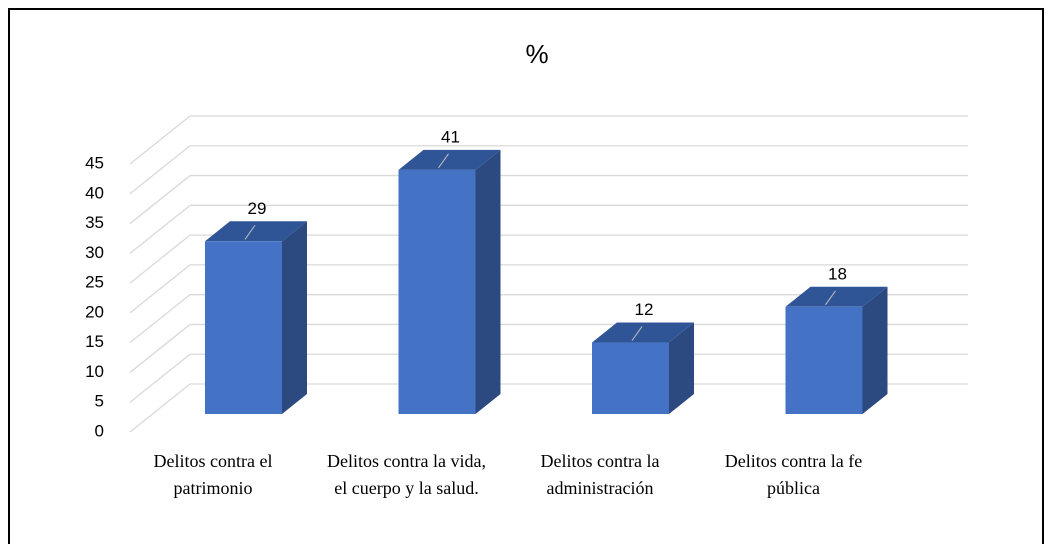 This screenshot has width=1053, height=544. I want to click on y-tick-label: 25, so click(94, 282).